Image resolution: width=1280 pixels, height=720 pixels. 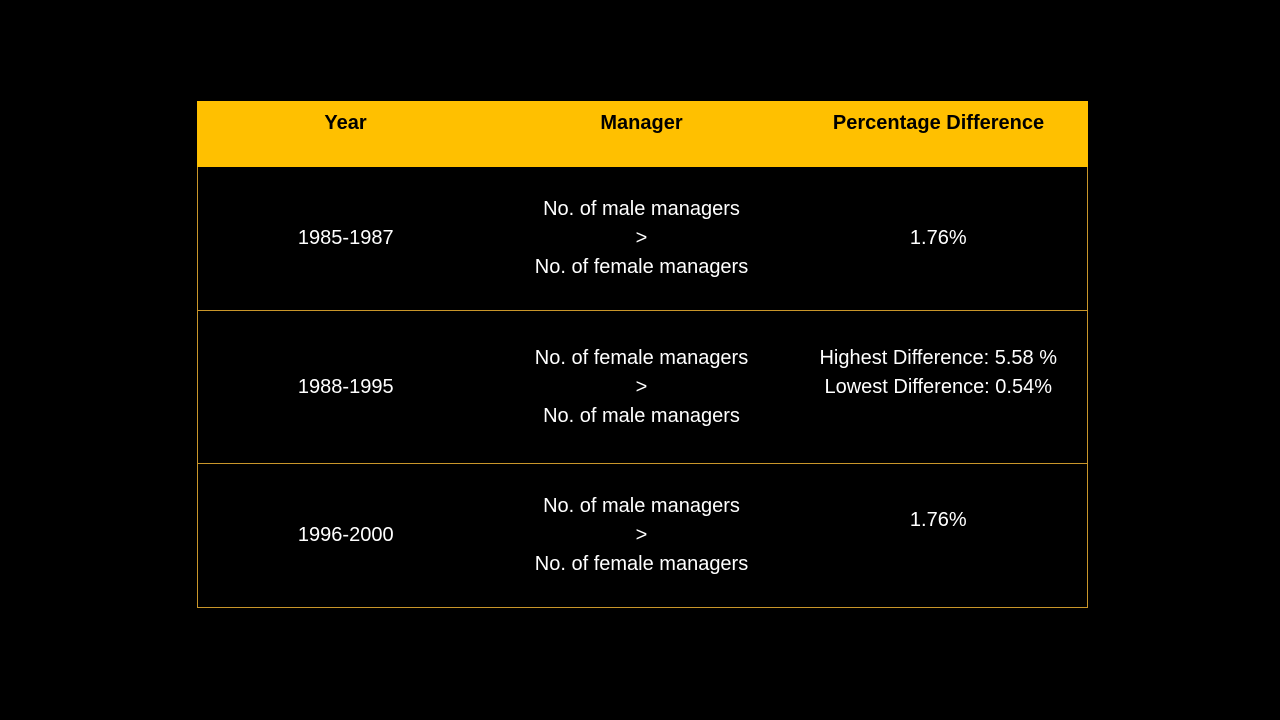 I want to click on percentage-highest: Highest Difference: 5.58 %, so click(x=938, y=358).